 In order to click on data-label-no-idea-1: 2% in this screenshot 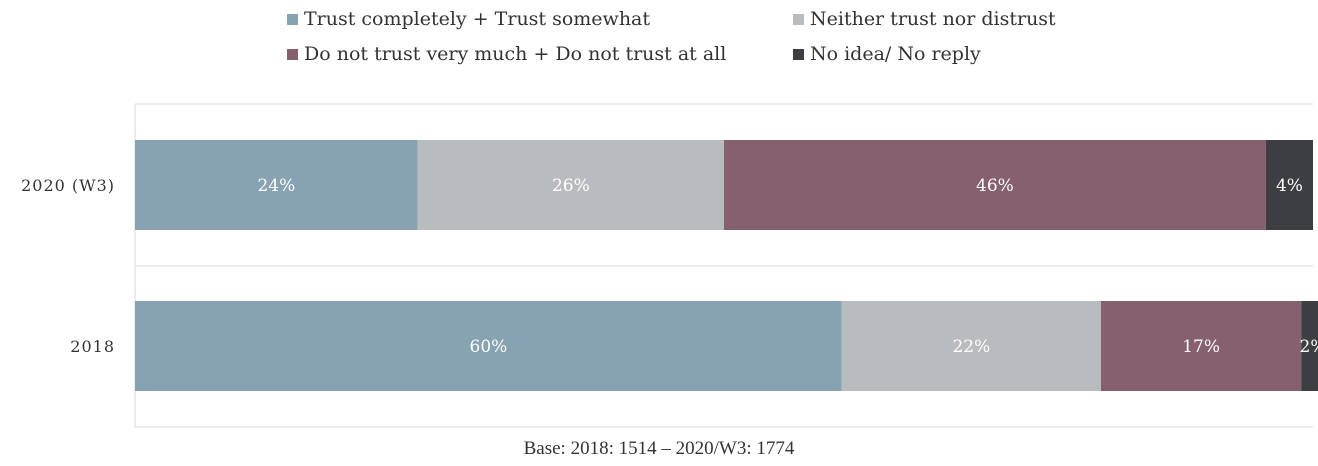, I will do `click(1309, 347)`.